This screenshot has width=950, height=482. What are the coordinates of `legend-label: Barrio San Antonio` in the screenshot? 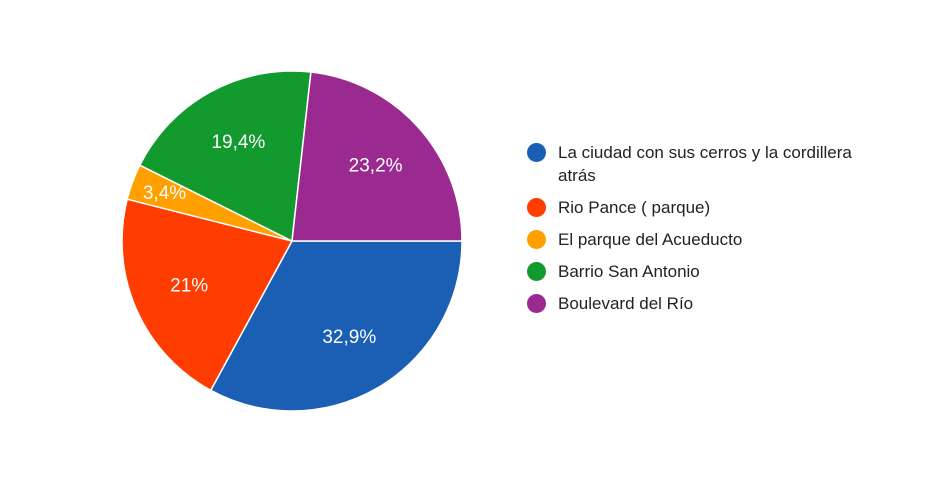 It's located at (629, 271).